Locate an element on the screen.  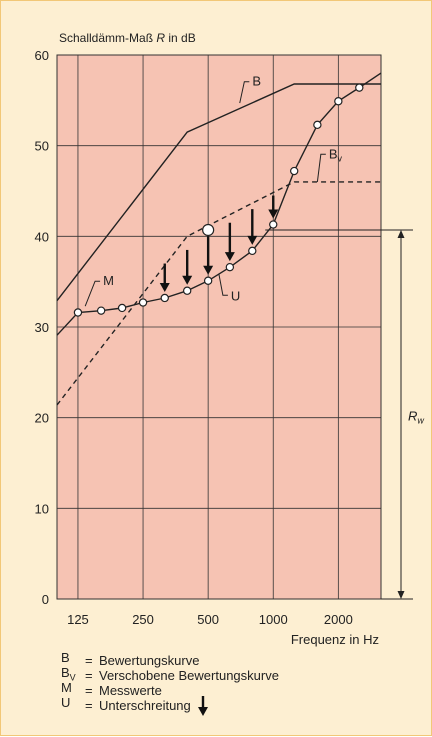
series-label-b-leader is located at coordinates (244, 92).